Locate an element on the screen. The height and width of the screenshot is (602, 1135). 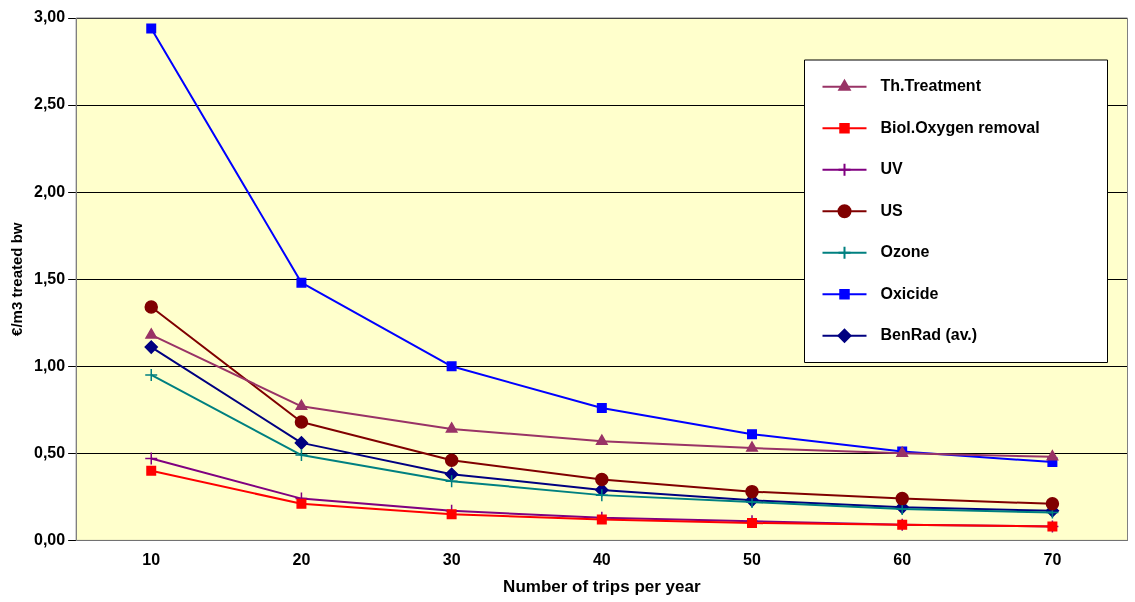
legend-label: UV is located at coordinates (892, 169).